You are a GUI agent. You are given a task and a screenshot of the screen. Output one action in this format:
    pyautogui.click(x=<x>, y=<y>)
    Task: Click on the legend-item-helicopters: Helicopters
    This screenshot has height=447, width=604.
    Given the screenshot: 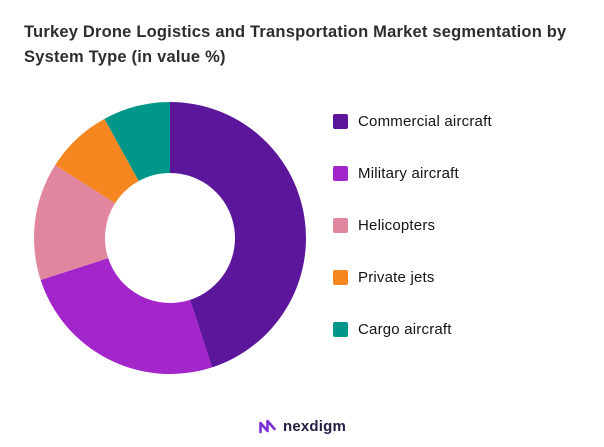 What is the action you would take?
    pyautogui.click(x=412, y=225)
    